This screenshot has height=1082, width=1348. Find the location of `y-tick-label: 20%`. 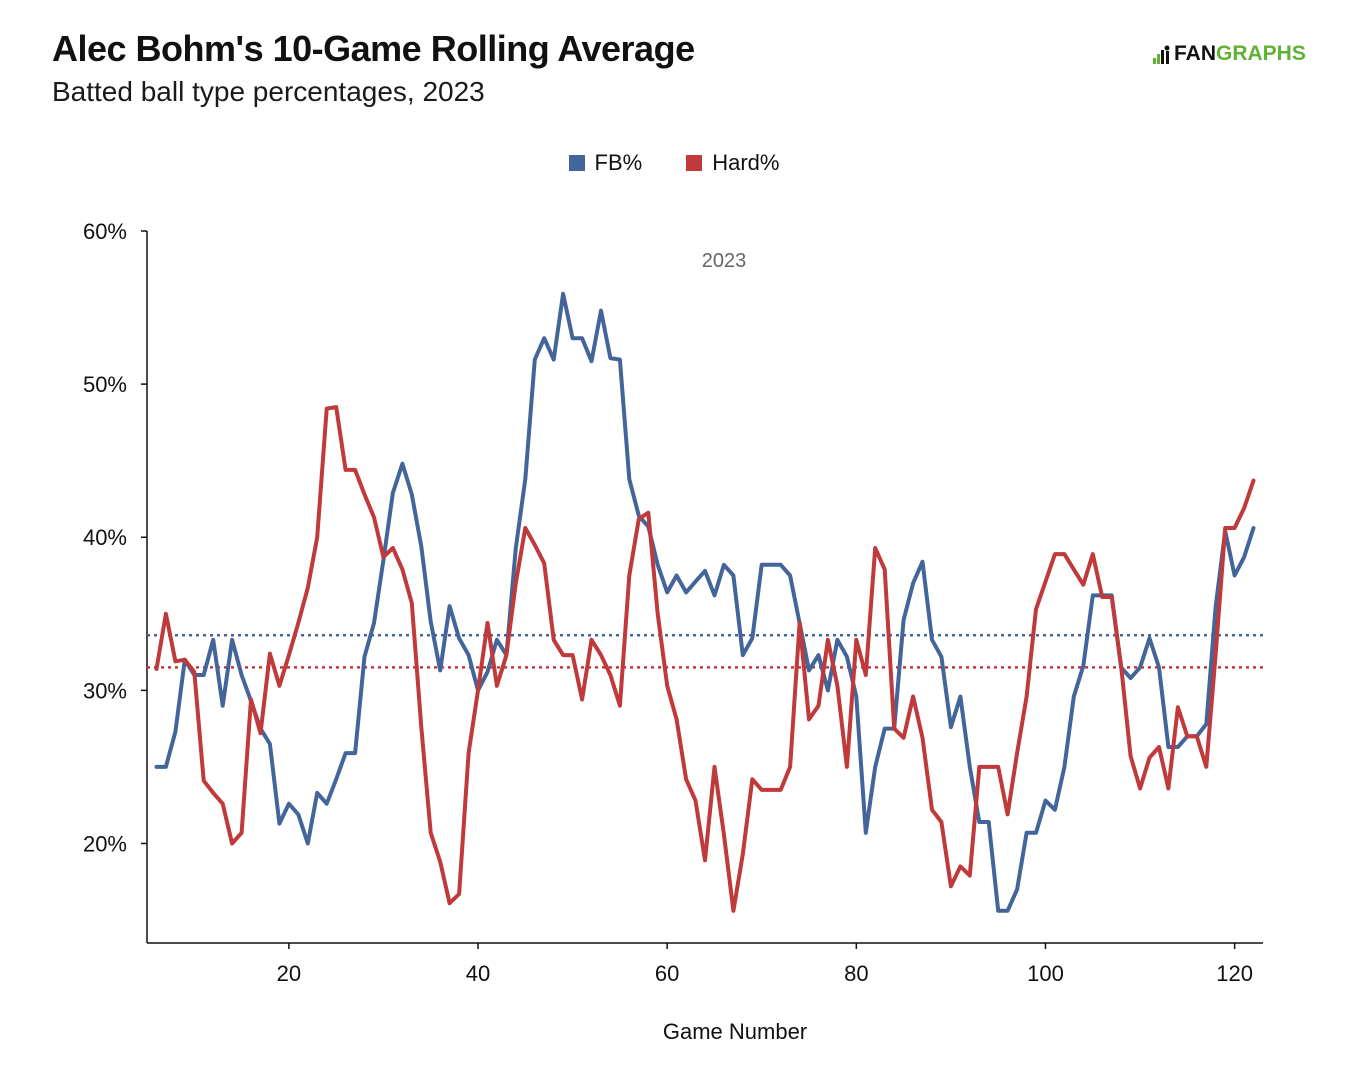

y-tick-label: 20% is located at coordinates (105, 843).